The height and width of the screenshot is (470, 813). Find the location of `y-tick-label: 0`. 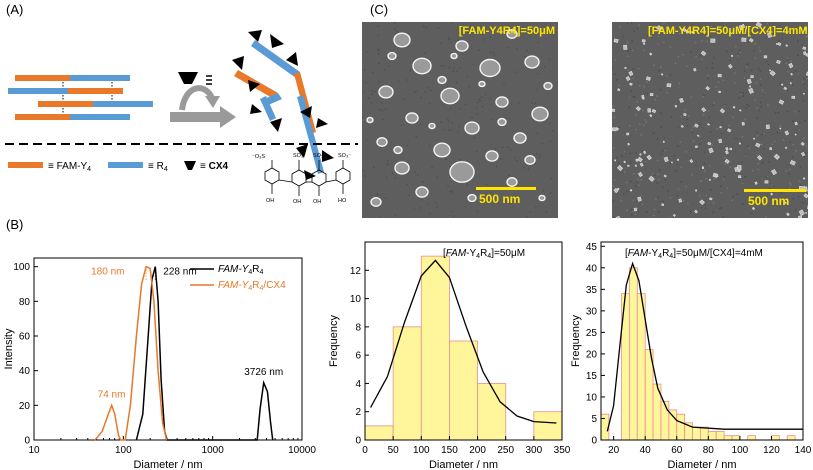

y-tick-label: 0 is located at coordinates (358, 441).